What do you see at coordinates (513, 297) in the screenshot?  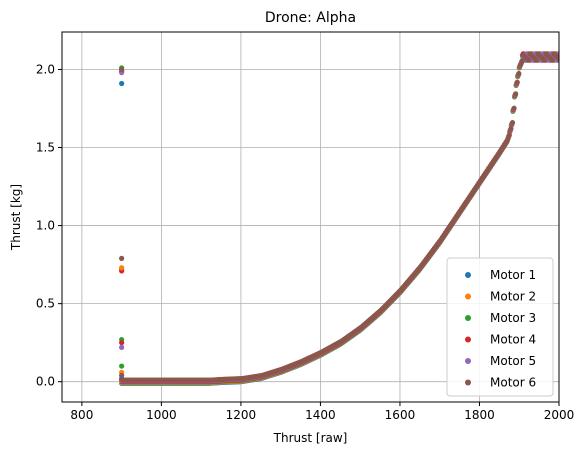 I see `legend-label: Motor 2` at bounding box center [513, 297].